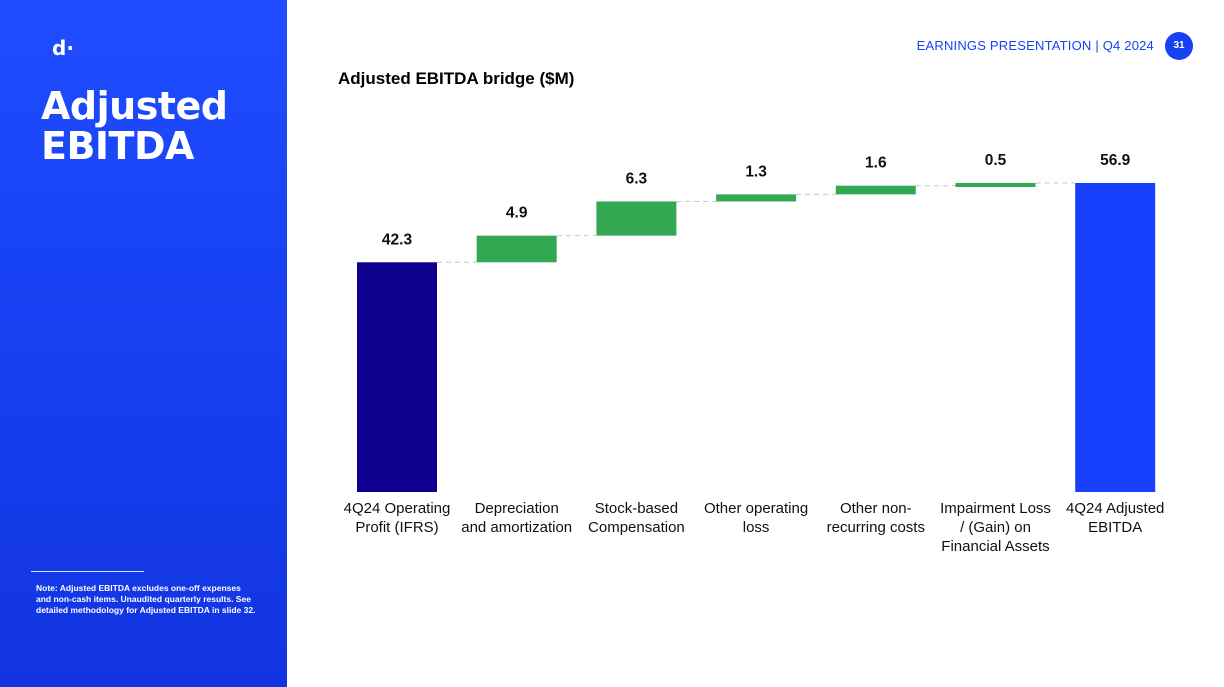 The height and width of the screenshot is (687, 1224). What do you see at coordinates (397, 518) in the screenshot?
I see `category-label-1: 4Q24 Operating Profit (IFRS)` at bounding box center [397, 518].